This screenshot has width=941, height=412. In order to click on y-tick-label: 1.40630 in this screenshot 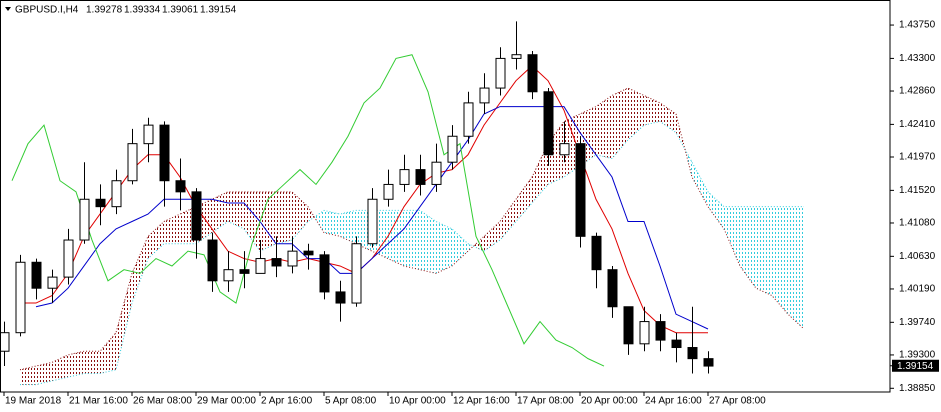, I will do `click(917, 256)`.